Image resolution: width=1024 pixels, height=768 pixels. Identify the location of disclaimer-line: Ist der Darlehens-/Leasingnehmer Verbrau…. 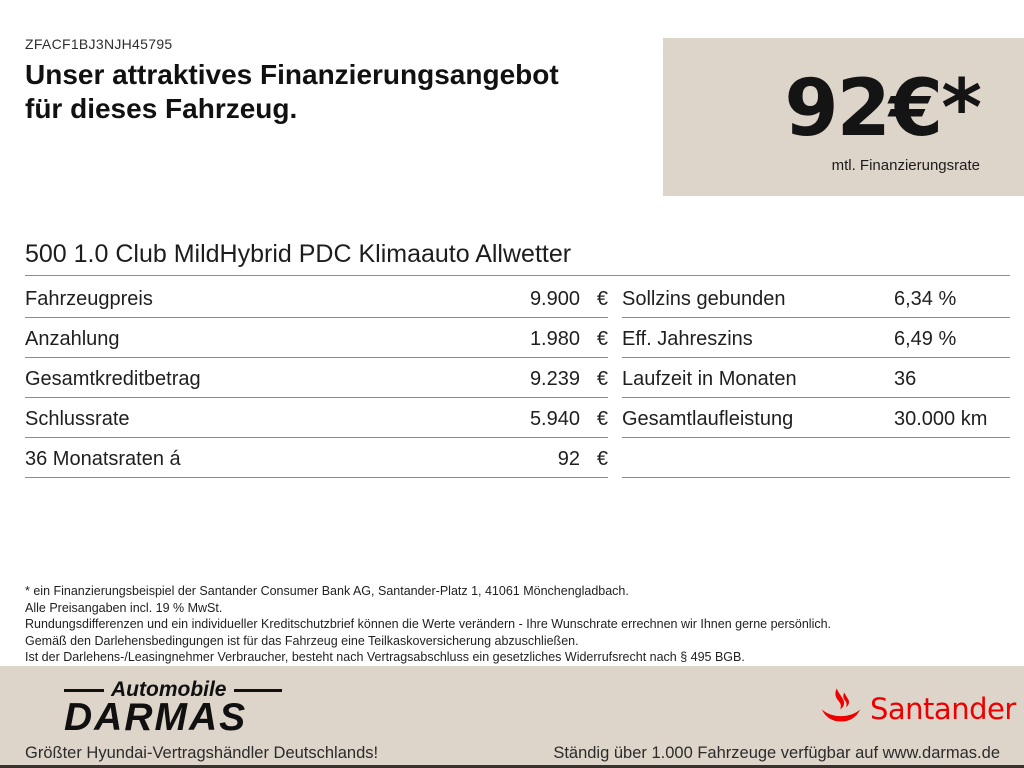
(385, 657).